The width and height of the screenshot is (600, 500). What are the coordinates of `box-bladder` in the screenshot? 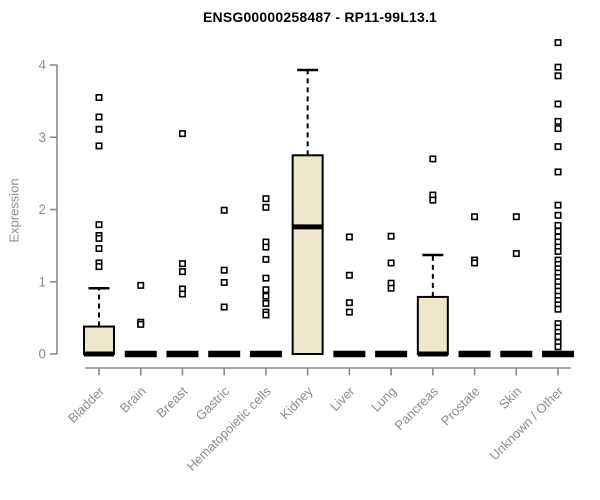 It's located at (99, 340).